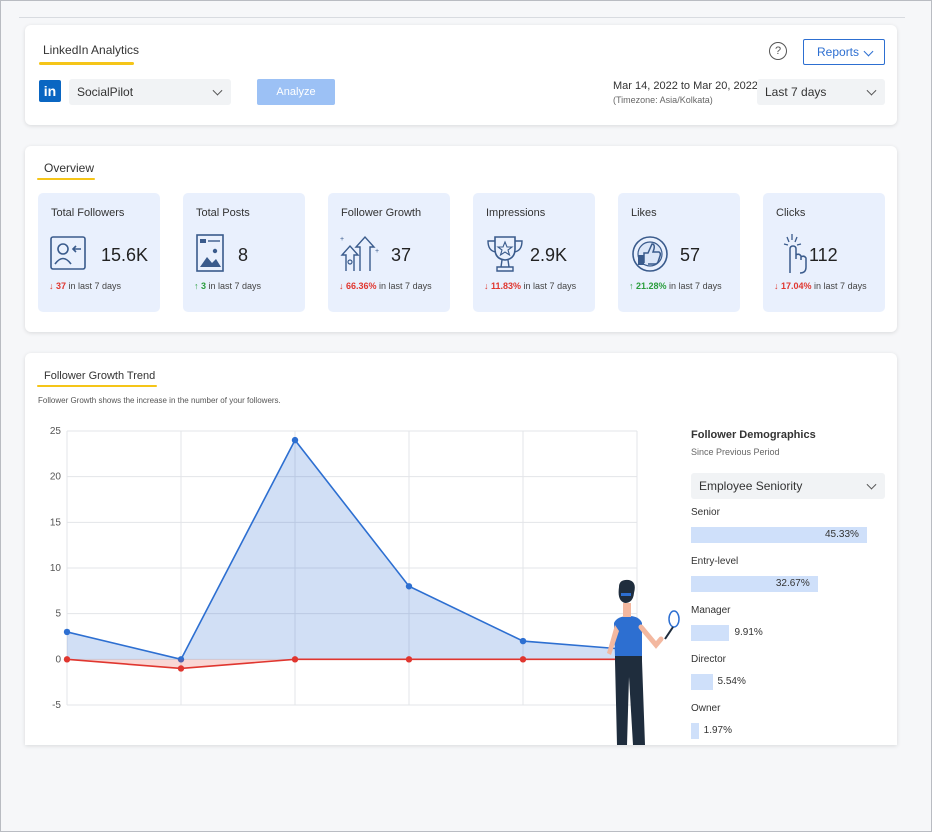 The image size is (932, 832). I want to click on demographics-select-value: Employee Seniority, so click(751, 486).